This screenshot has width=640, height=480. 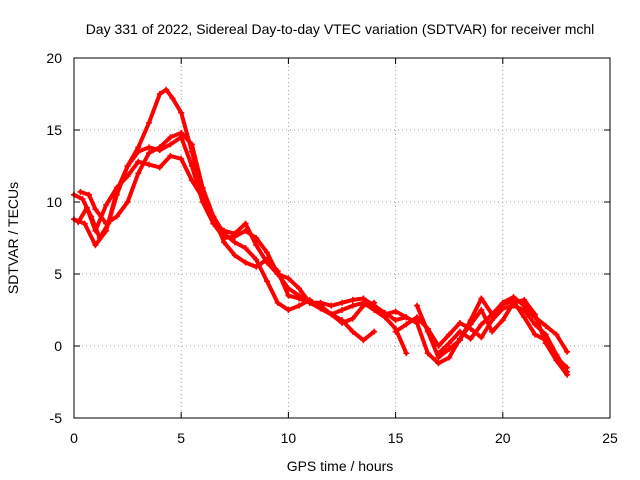 I want to click on x-tick-label: 0, so click(x=74, y=438).